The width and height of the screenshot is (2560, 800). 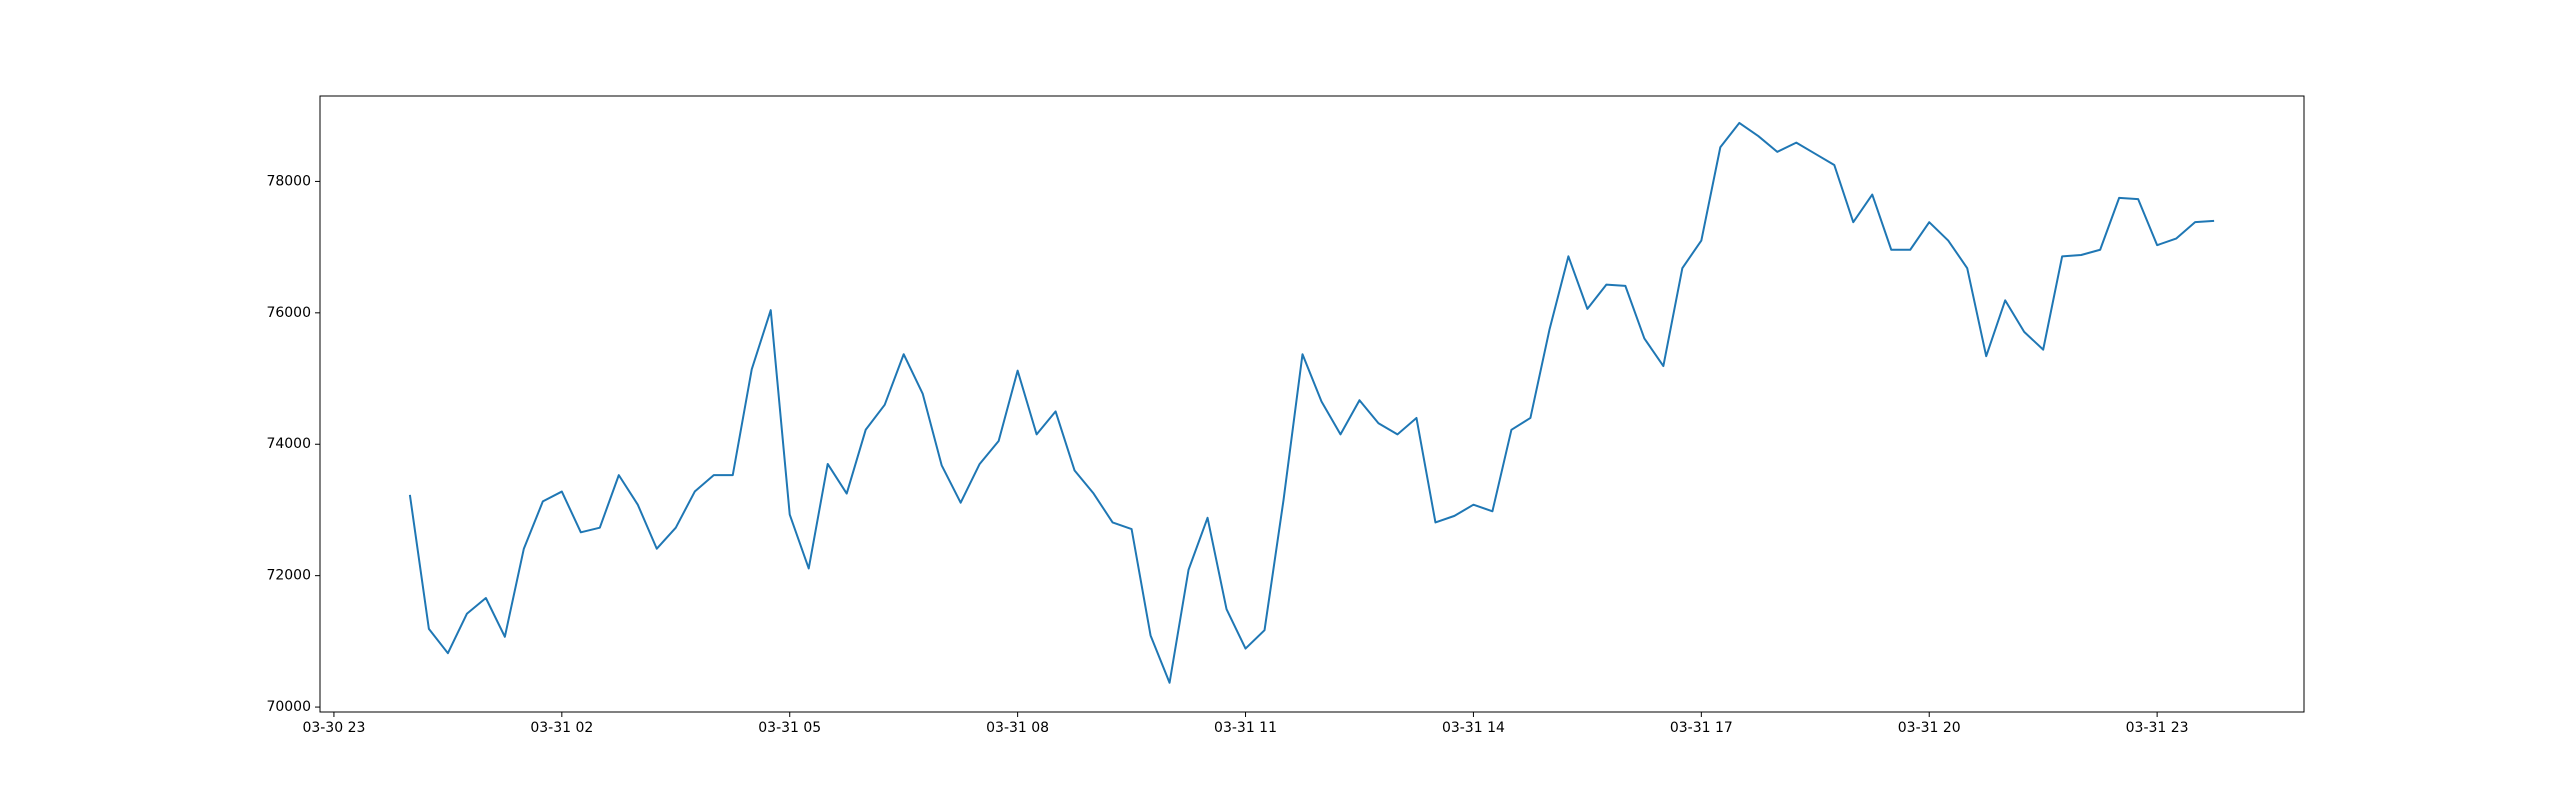 I want to click on y-tick-label: 76000, so click(x=288, y=313).